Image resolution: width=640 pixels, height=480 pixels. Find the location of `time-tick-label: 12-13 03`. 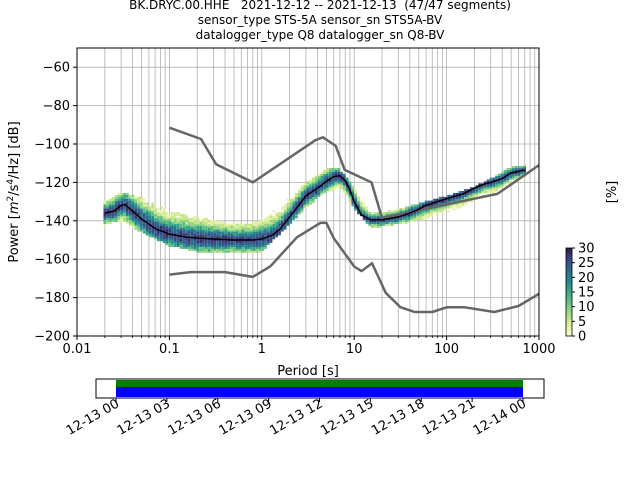

time-tick-label: 12-13 03 is located at coordinates (144, 417).